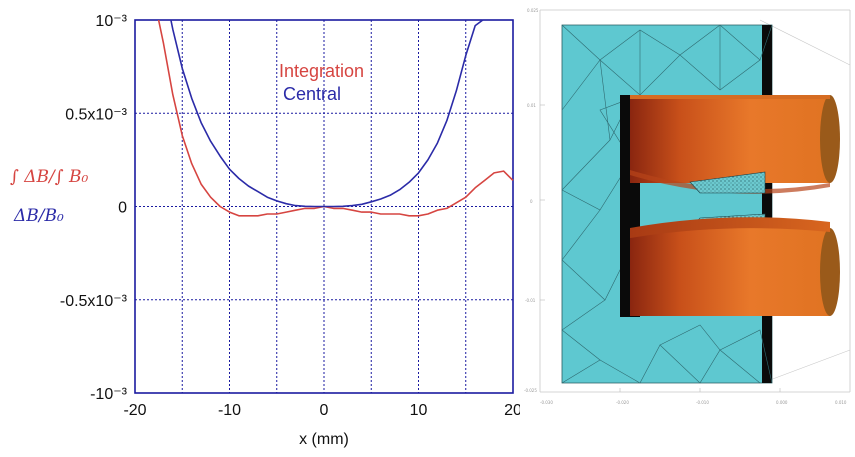 Image resolution: width=855 pixels, height=457 pixels. Describe the element at coordinates (841, 402) in the screenshot. I see `svg-text: 0.010` at that location.